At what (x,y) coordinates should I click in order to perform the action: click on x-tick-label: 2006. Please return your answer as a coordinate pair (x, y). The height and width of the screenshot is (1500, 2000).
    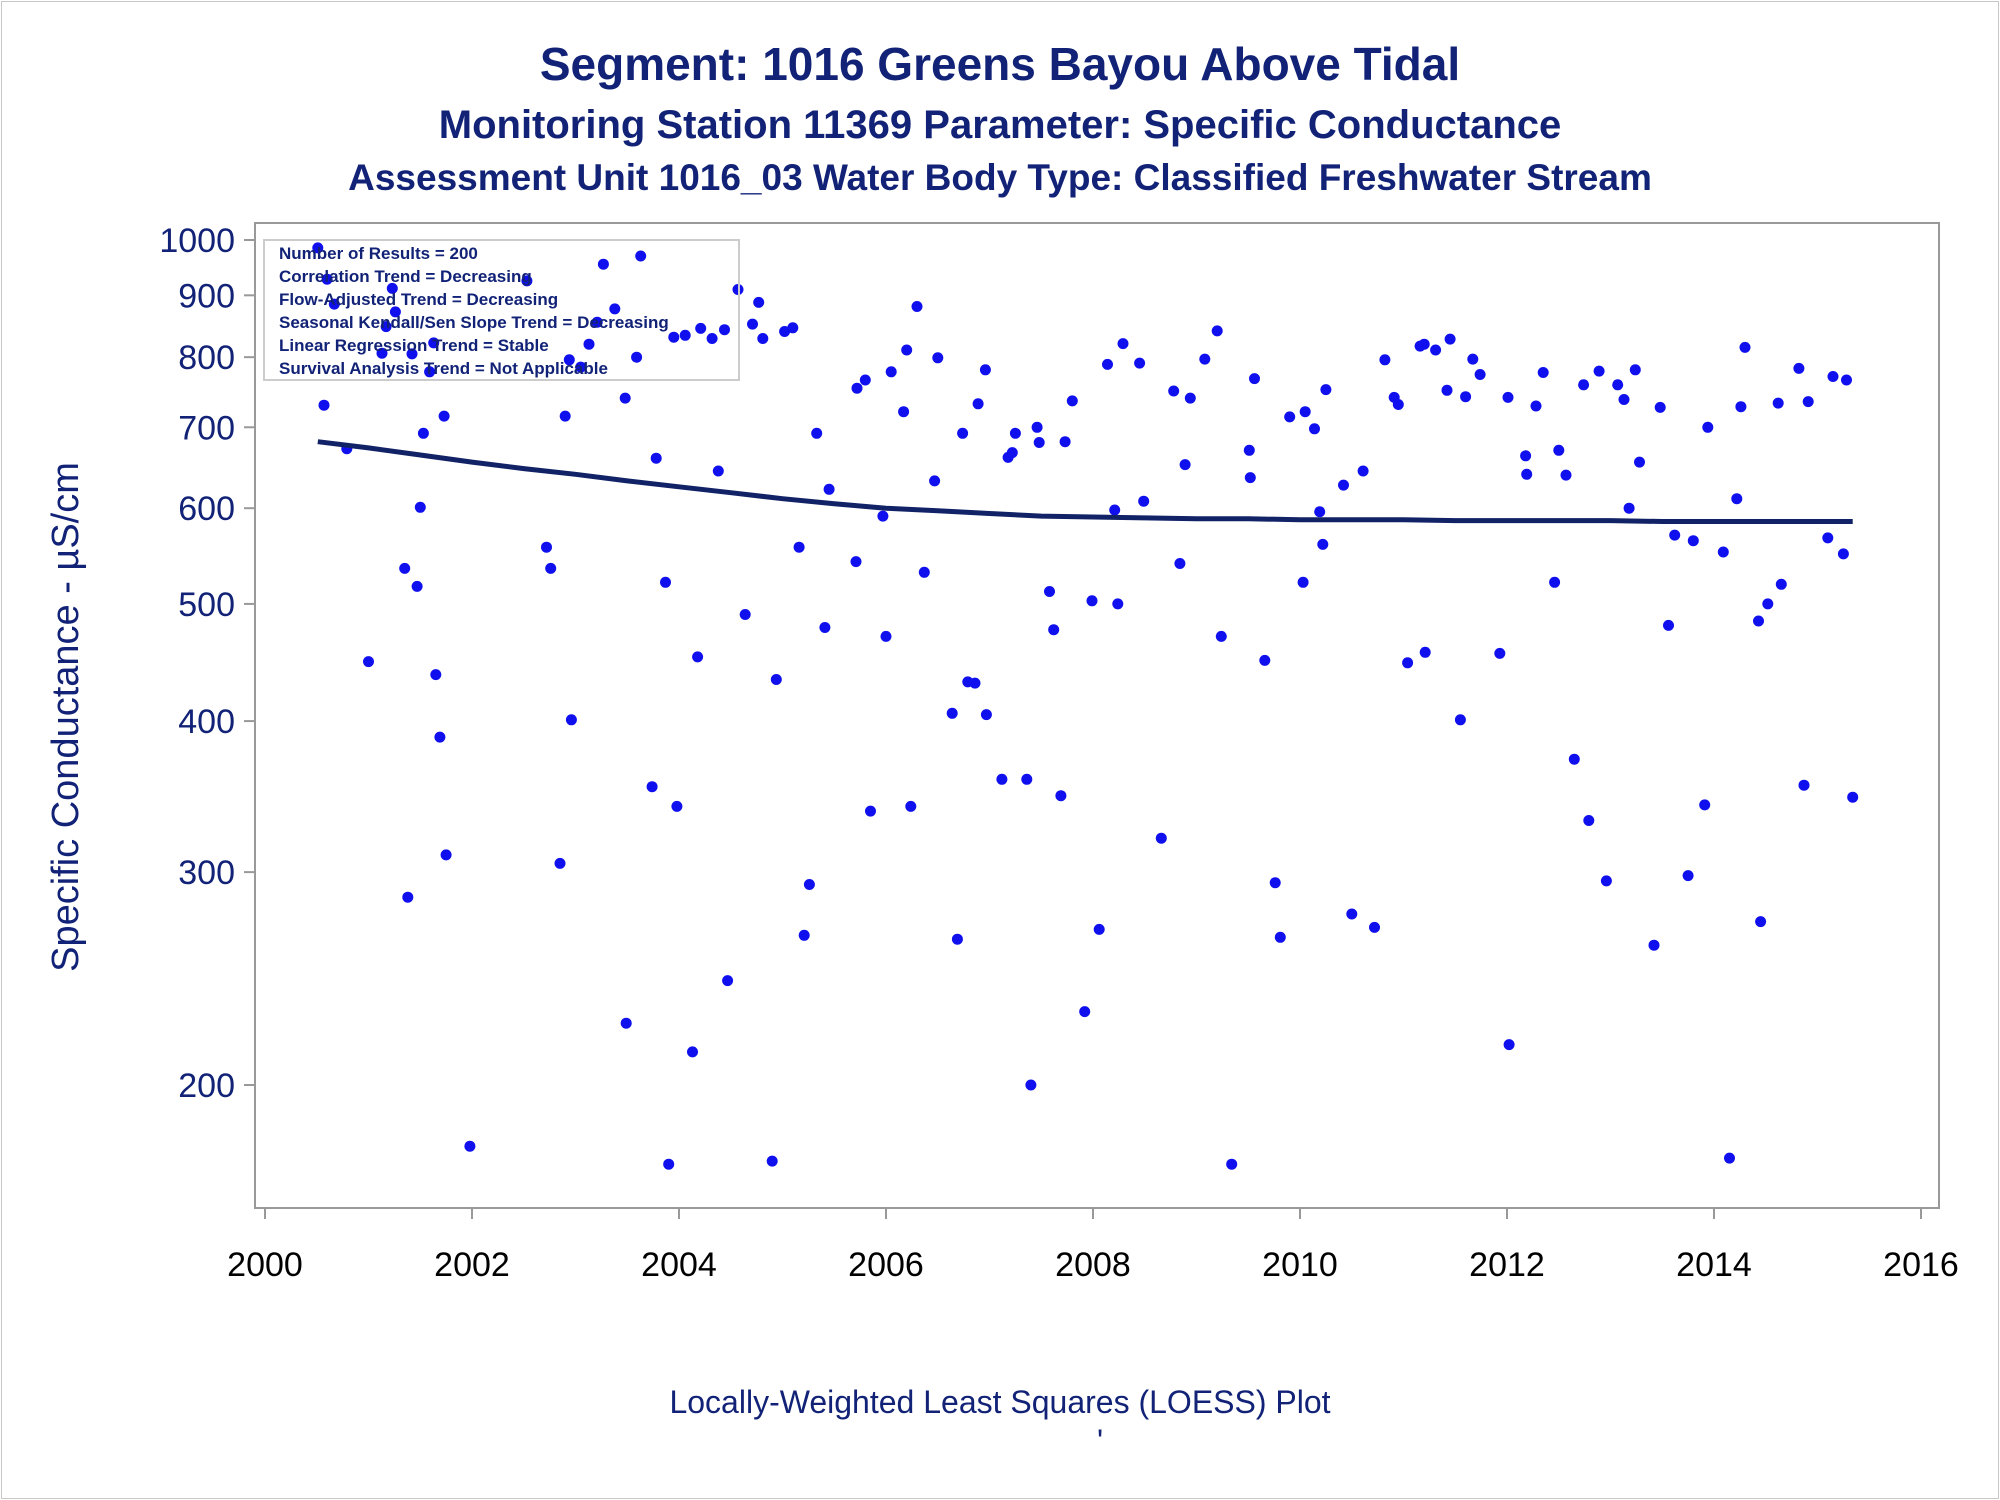
    Looking at the image, I should click on (886, 1265).